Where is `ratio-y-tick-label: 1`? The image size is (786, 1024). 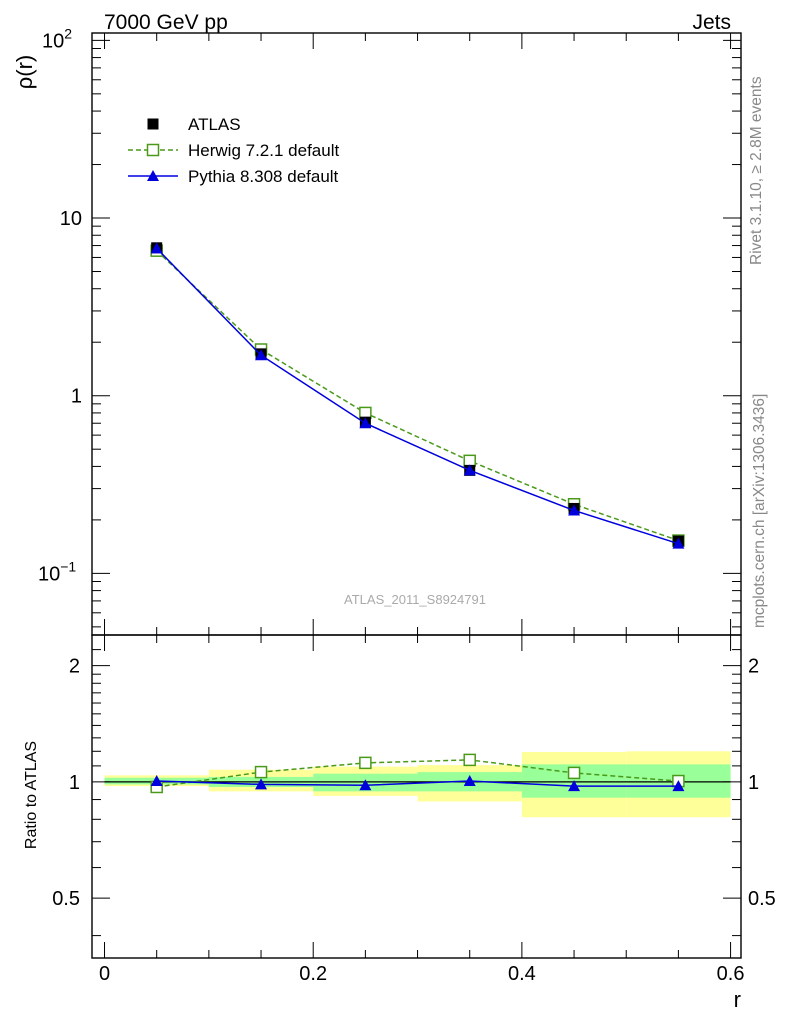 ratio-y-tick-label: 1 is located at coordinates (74, 783).